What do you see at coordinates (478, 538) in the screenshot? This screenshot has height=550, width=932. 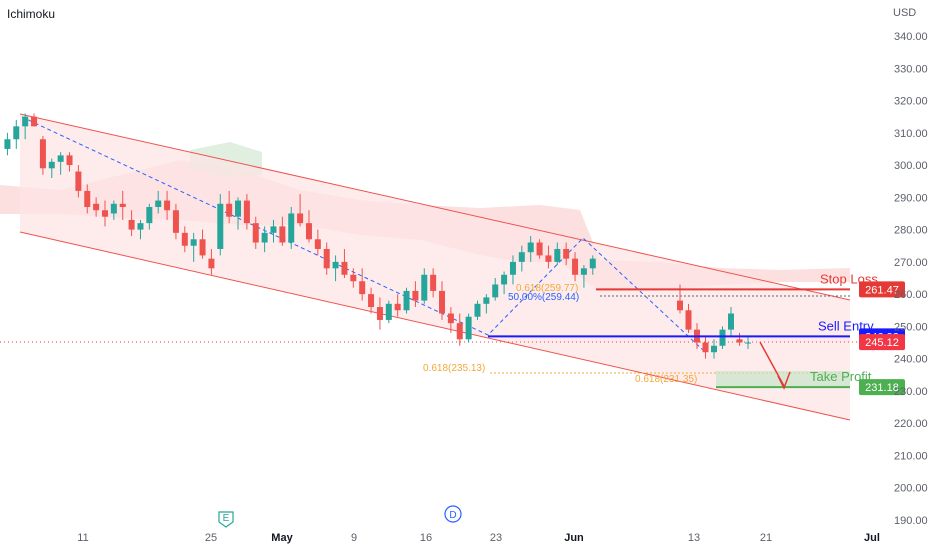 I see `time-axis: 11 25 May 9 16 23 Jun 13 21 Jul` at bounding box center [478, 538].